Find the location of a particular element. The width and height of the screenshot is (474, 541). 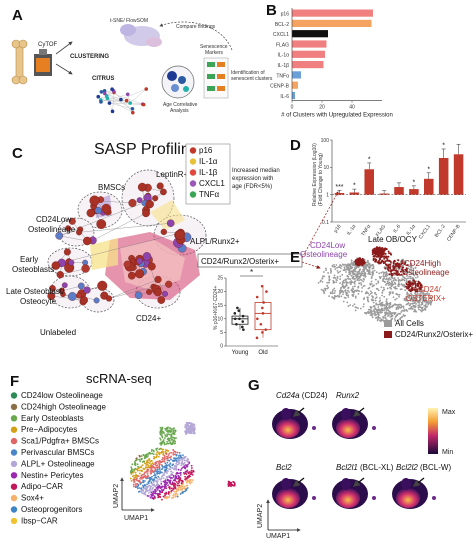

zoom-circle is located at coordinates (178, 82).